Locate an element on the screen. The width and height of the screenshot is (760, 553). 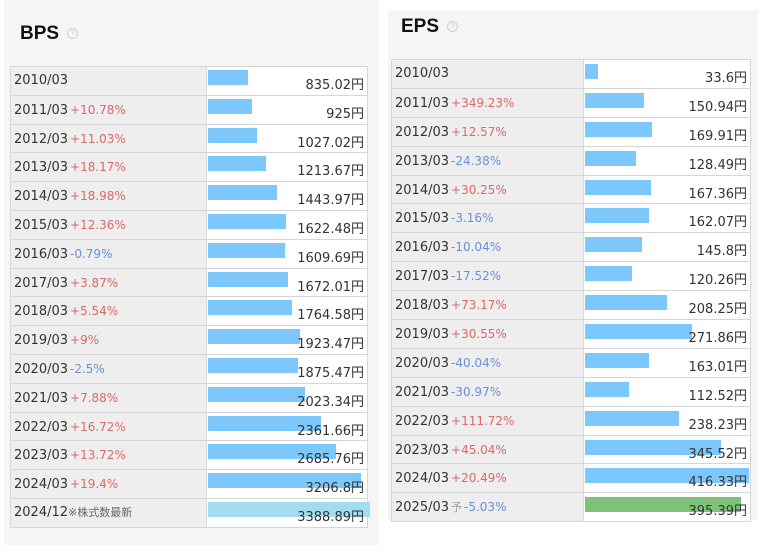
period-text: 2024/03 is located at coordinates (41, 485).